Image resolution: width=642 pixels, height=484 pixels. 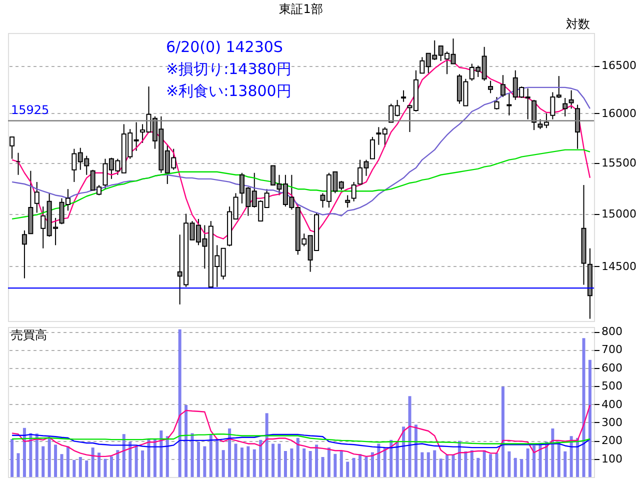 I want to click on y-tick-label: 400, so click(x=612, y=404).